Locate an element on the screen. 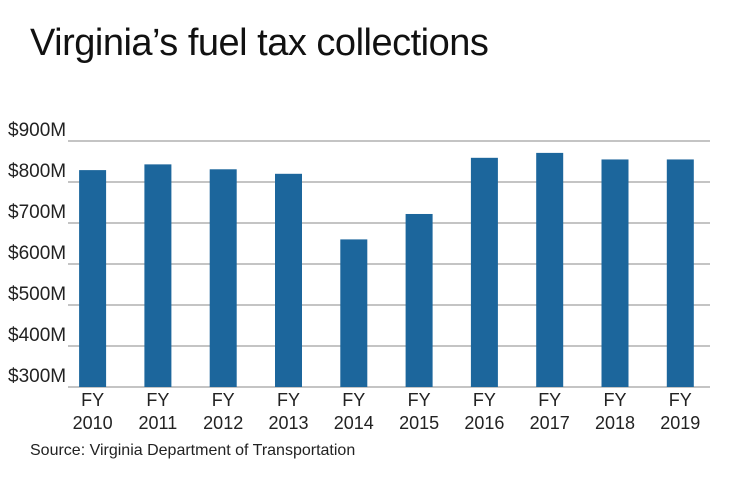  bar-2018 is located at coordinates (615, 273).